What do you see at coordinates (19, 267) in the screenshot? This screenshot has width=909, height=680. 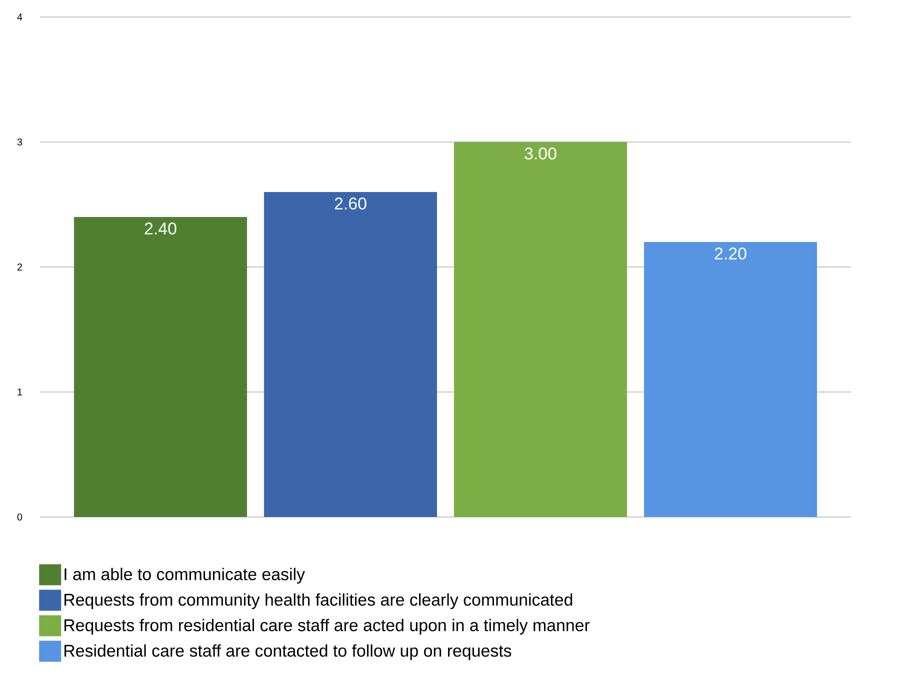 I see `y-tick-label: 2` at bounding box center [19, 267].